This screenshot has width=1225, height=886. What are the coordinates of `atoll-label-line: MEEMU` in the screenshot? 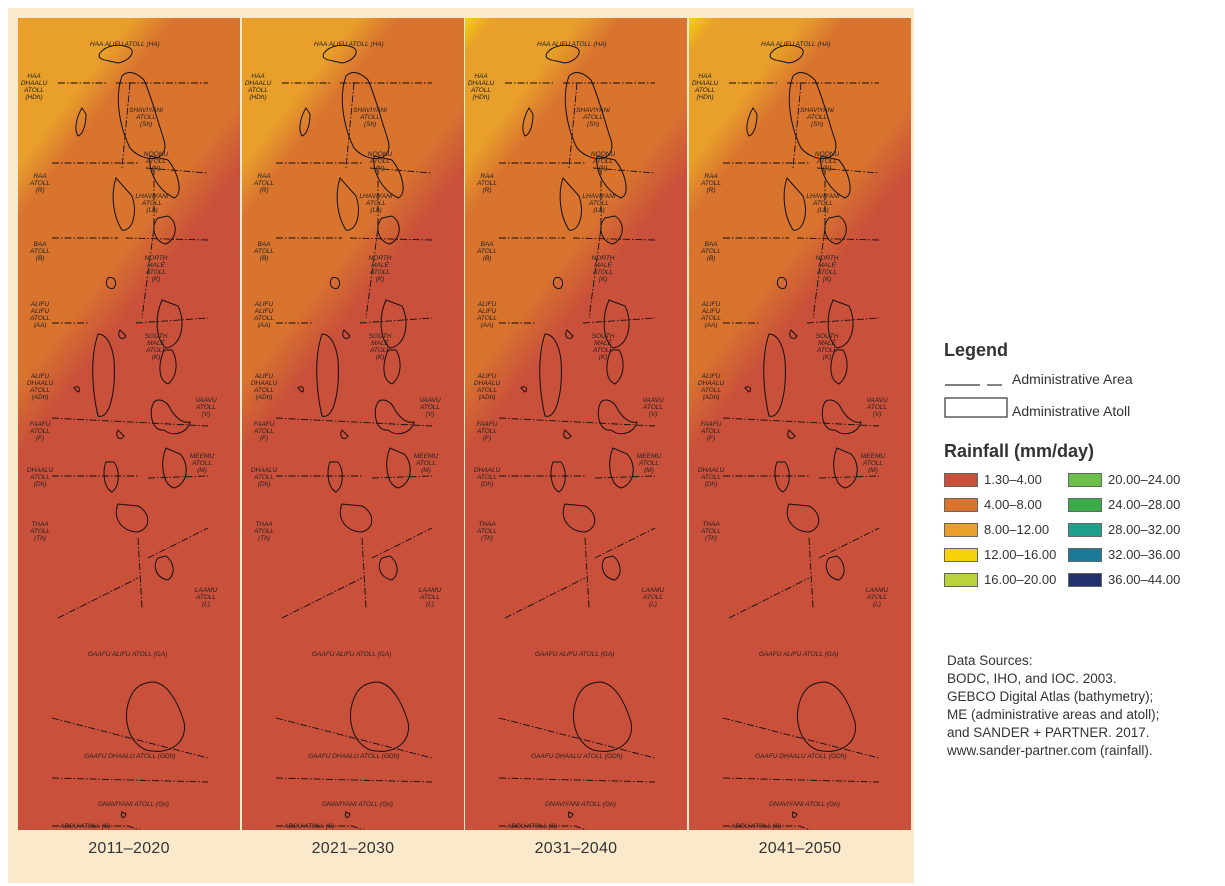 It's located at (649, 456).